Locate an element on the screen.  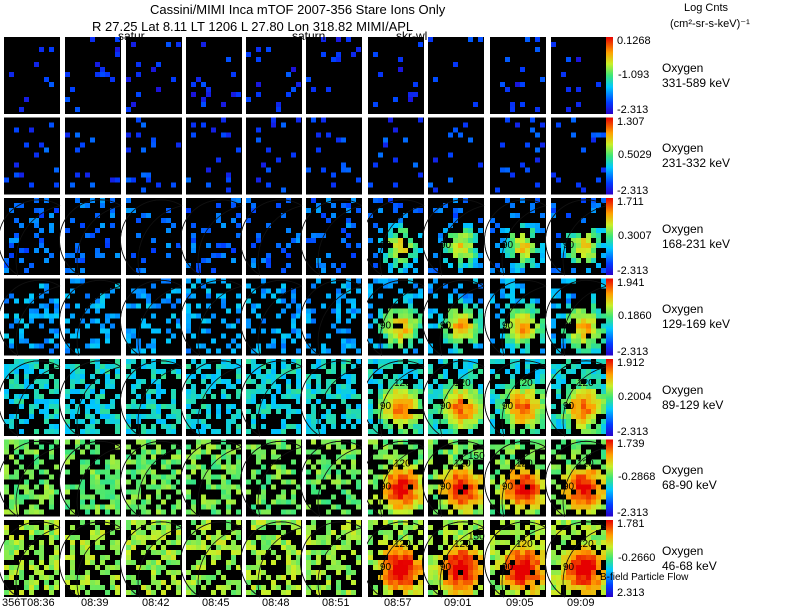
units-label: Log Cnts is located at coordinates (706, 8).